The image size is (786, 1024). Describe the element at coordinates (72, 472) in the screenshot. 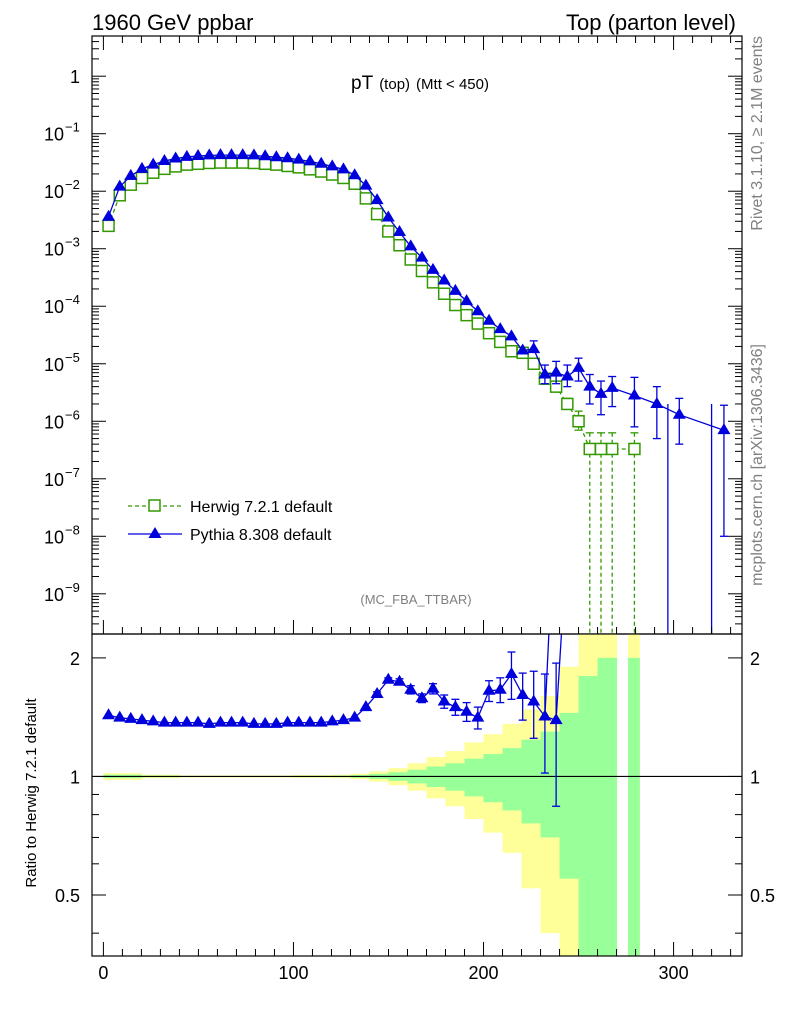

I see `y-tick-exponent: −7` at that location.